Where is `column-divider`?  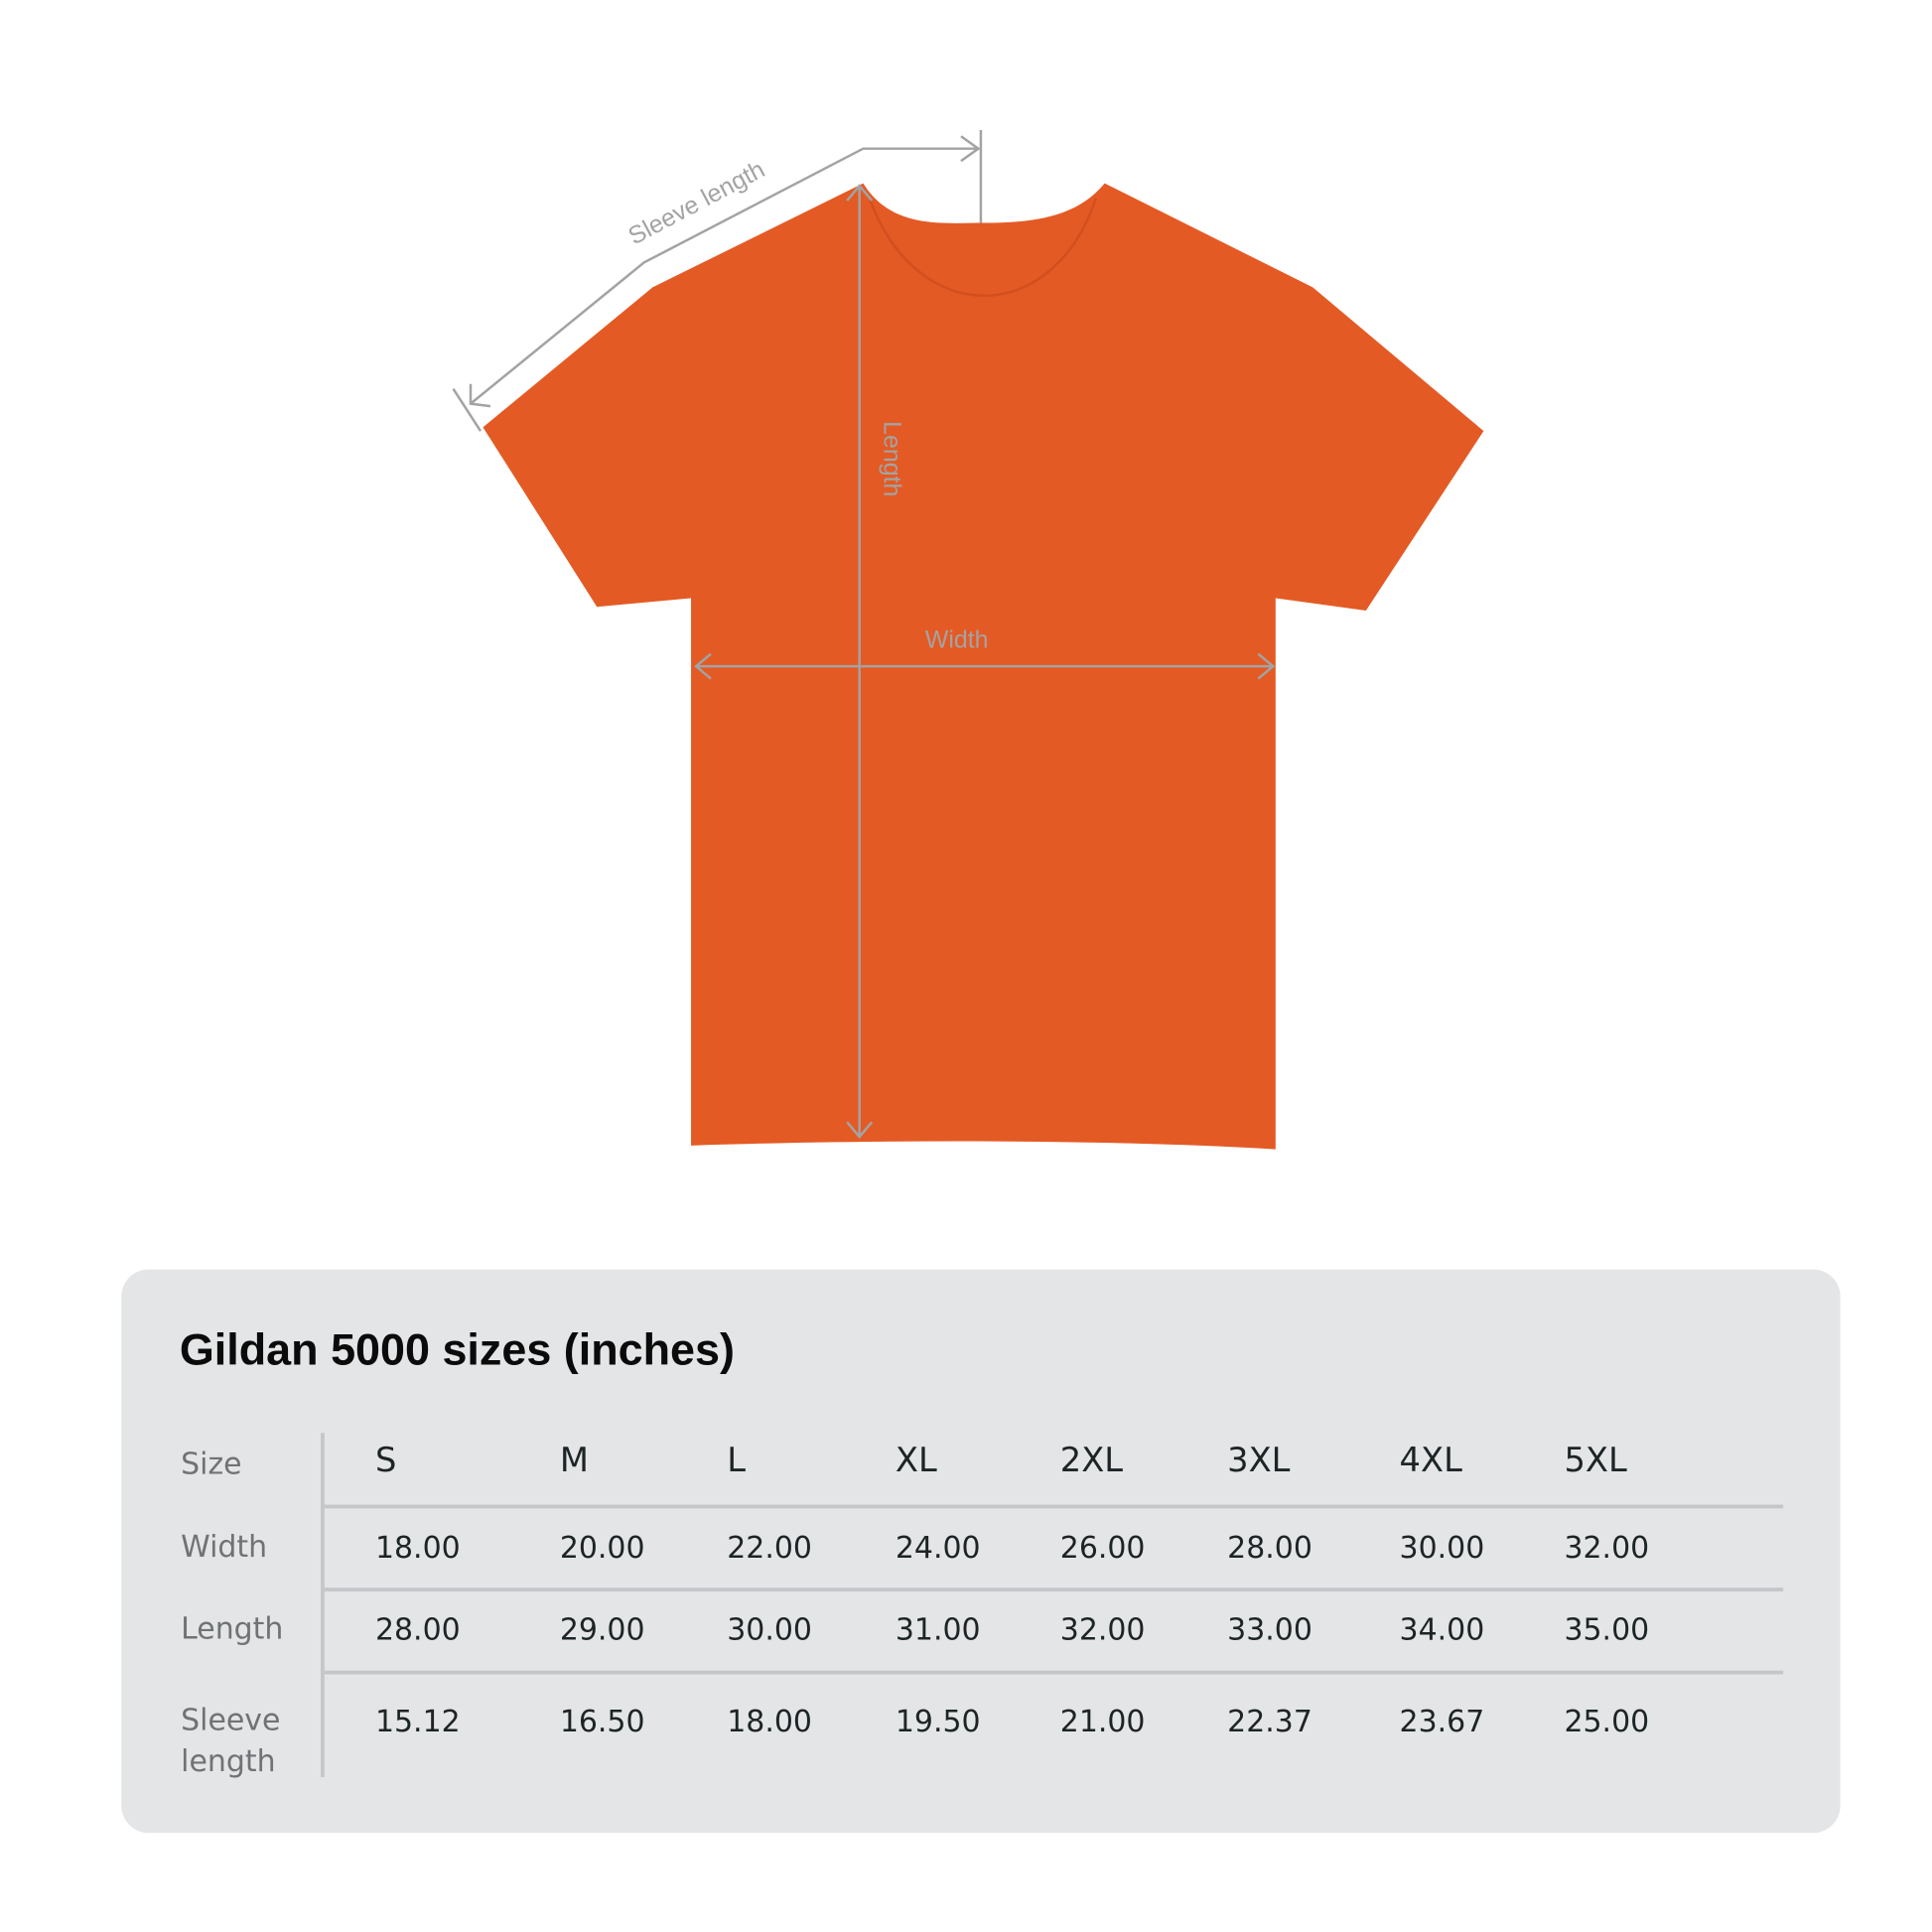
column-divider is located at coordinates (323, 1605).